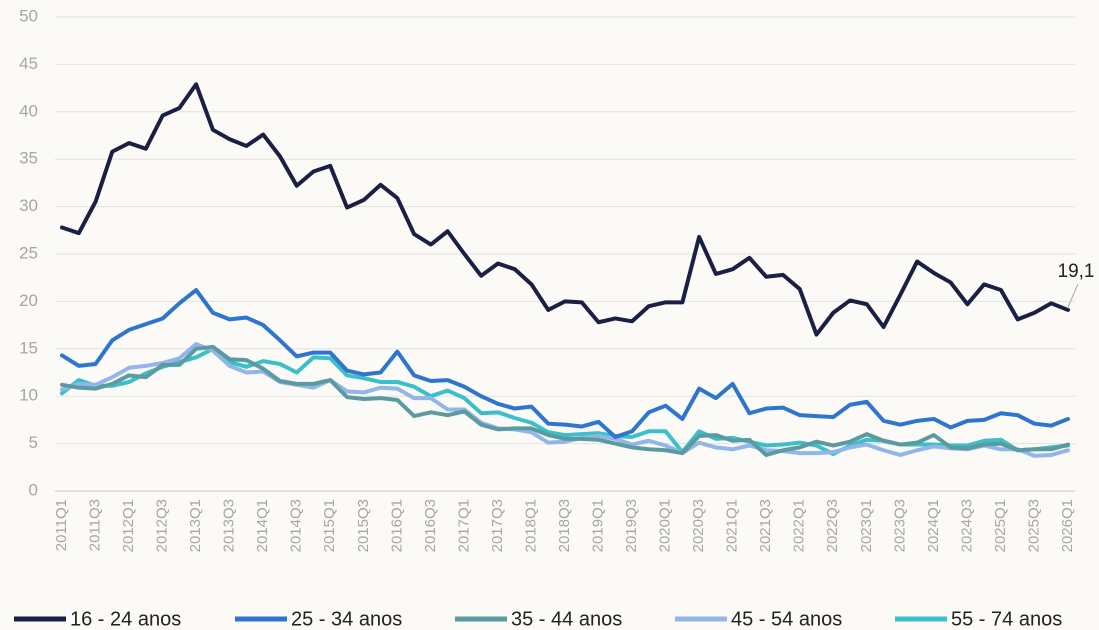  What do you see at coordinates (564, 525) in the screenshot?
I see `x-tick-label: 2018Q3` at bounding box center [564, 525].